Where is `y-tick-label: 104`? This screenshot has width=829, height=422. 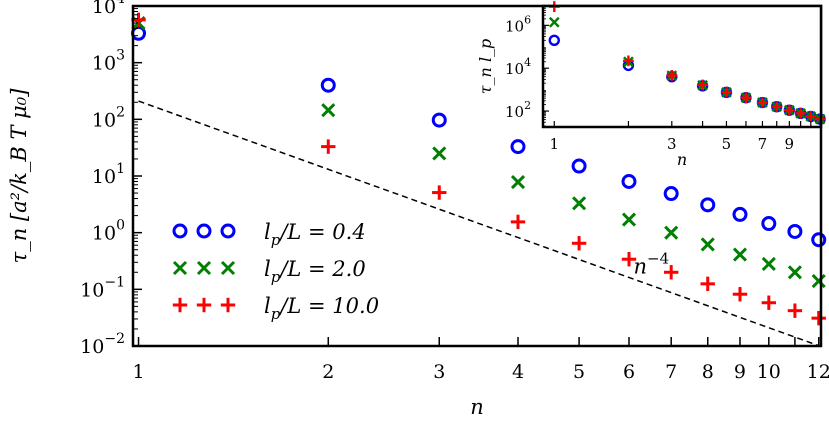
y-tick-label: 104 is located at coordinates (108, 9).